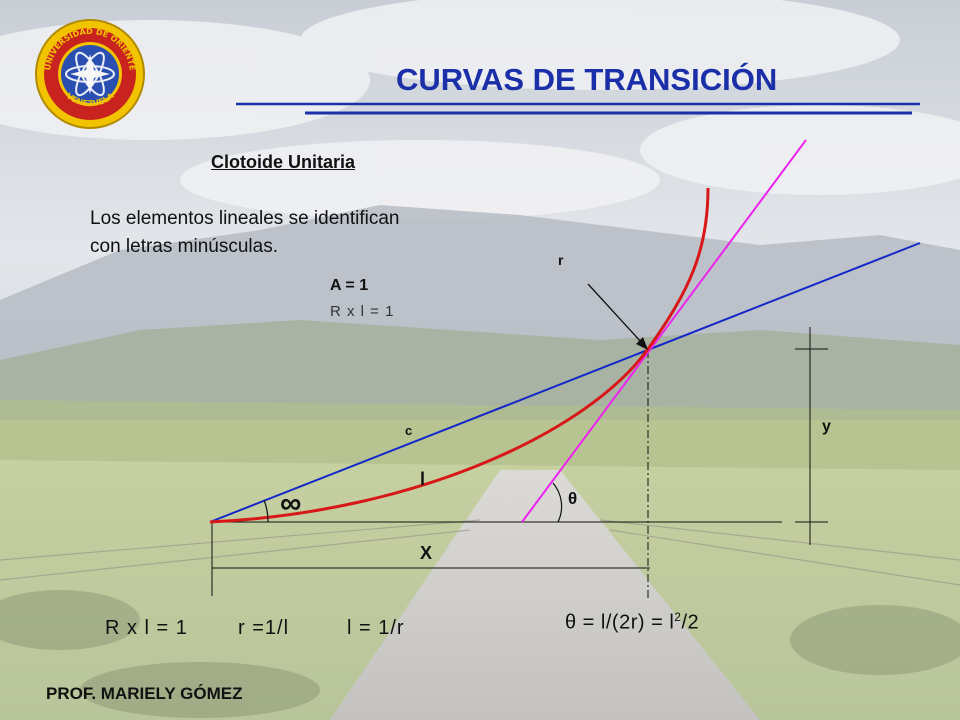 The image size is (960, 720). Describe the element at coordinates (561, 260) in the screenshot. I see `label-r: r` at that location.